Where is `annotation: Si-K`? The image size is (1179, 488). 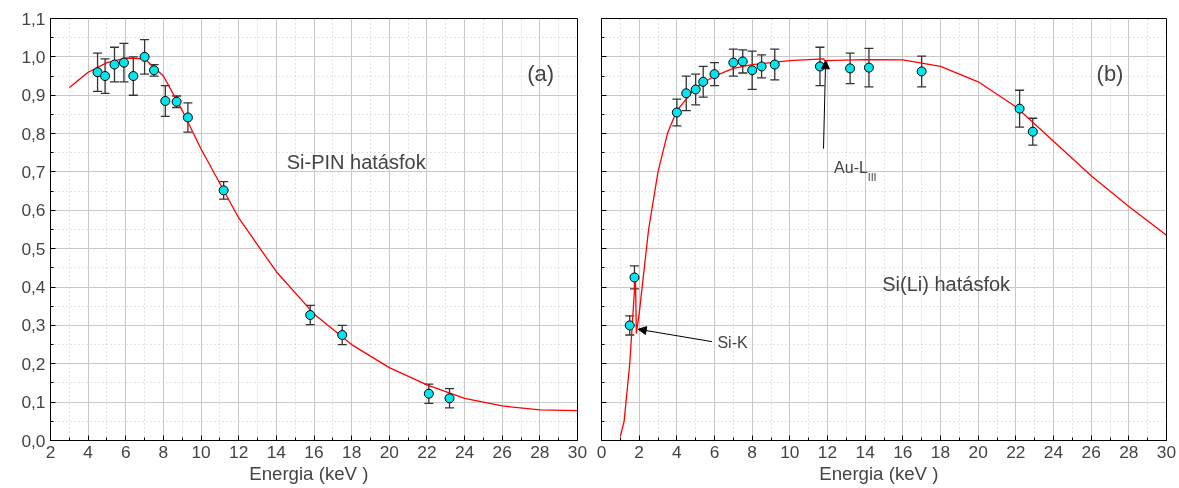 annotation: Si-K is located at coordinates (732, 343).